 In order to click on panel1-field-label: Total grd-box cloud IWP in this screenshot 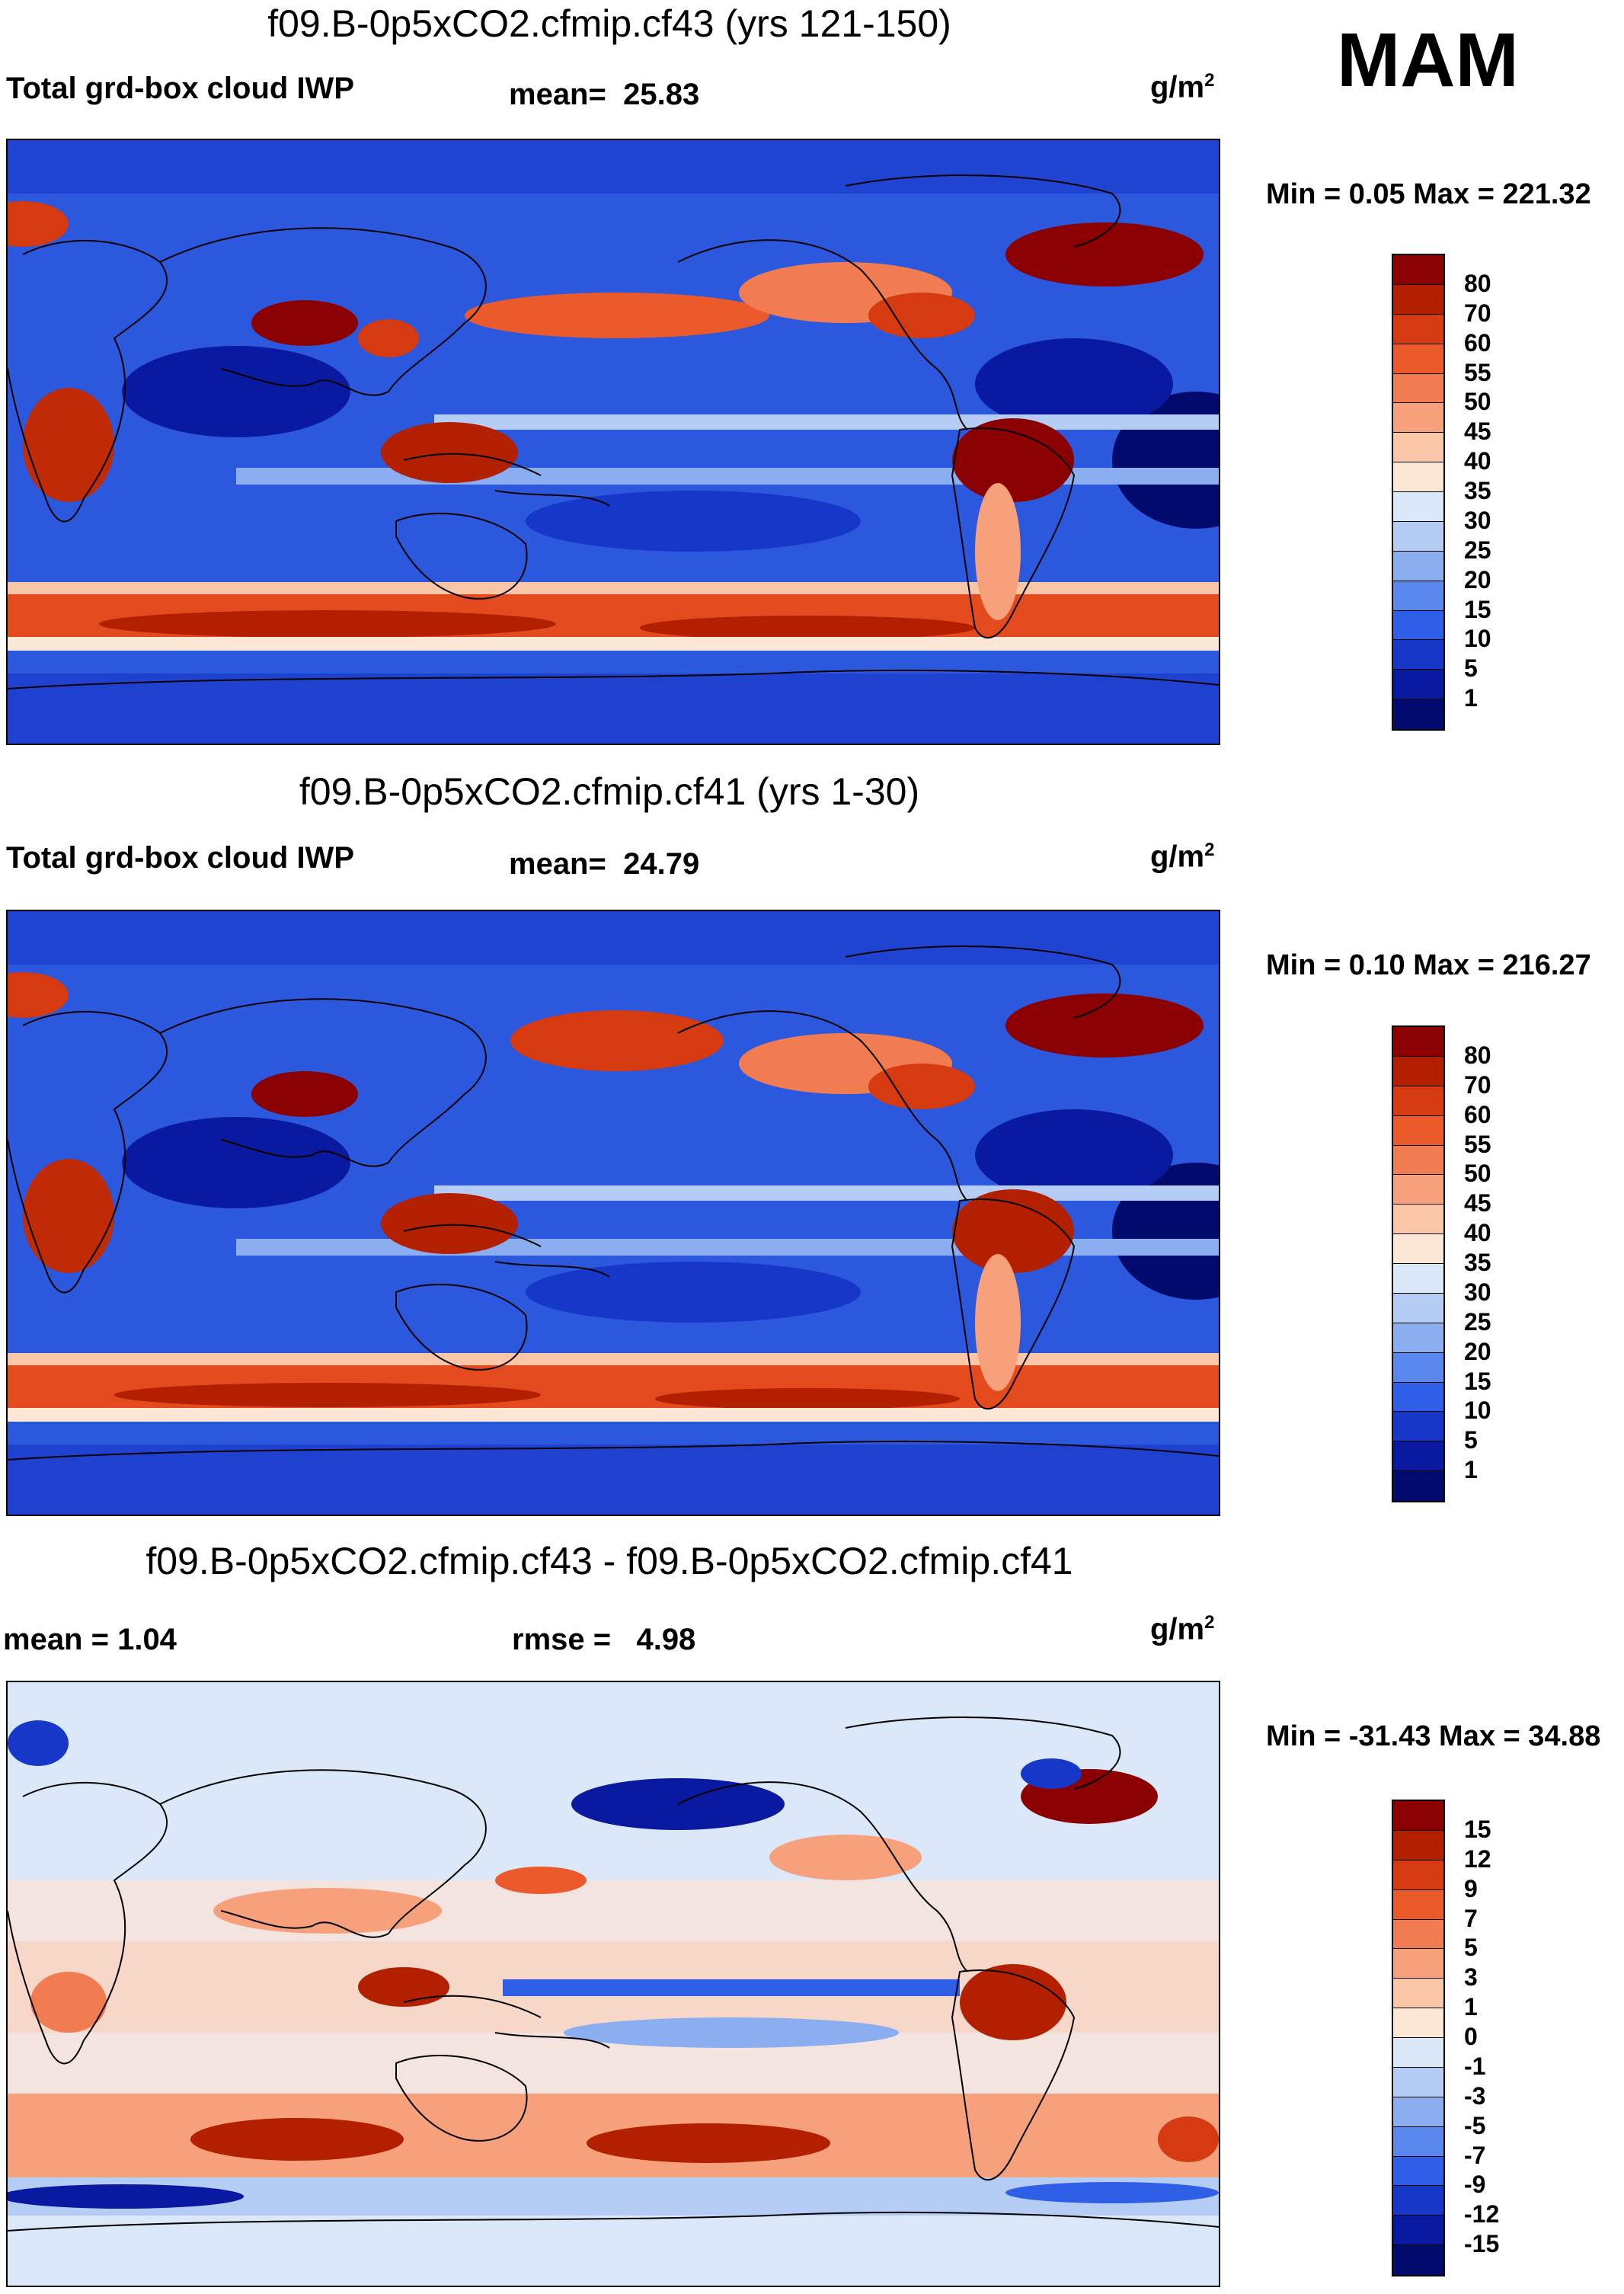, I will do `click(180, 88)`.